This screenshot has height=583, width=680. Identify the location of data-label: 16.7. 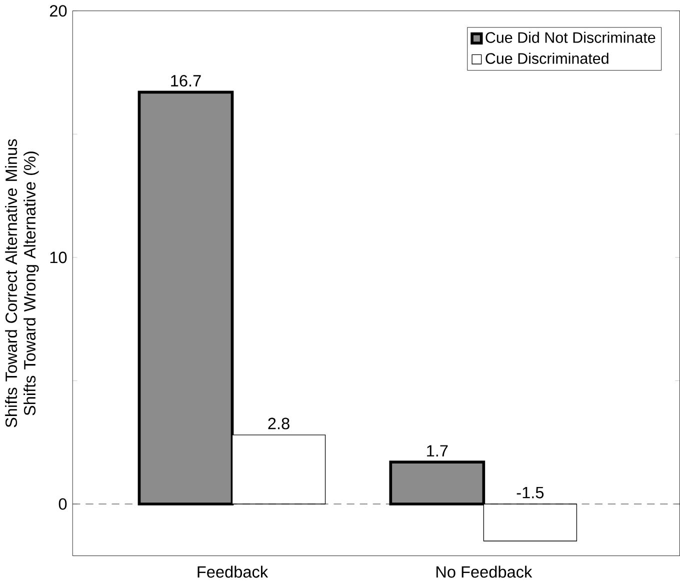
(186, 81).